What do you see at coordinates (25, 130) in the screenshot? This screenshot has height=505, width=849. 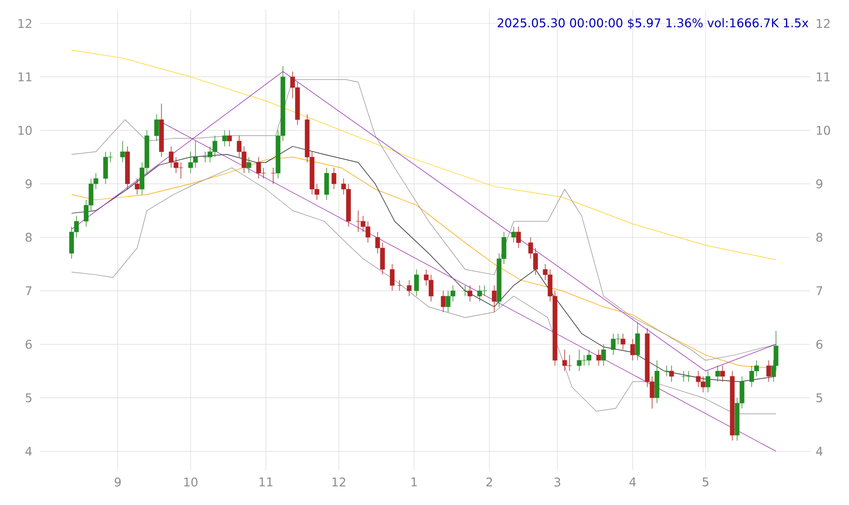 I see `y-tick-label: 10` at bounding box center [25, 130].